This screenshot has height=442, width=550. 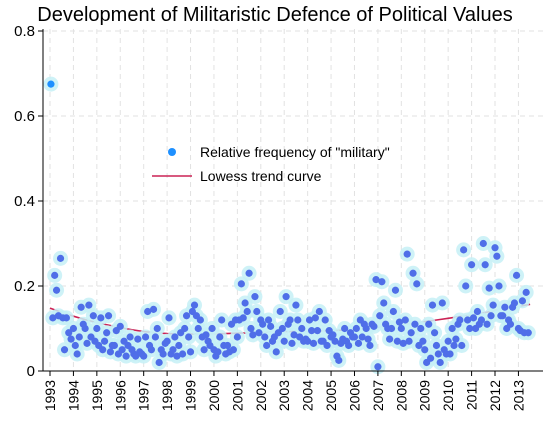 I want to click on x-tick-label: 2010, so click(x=448, y=395).